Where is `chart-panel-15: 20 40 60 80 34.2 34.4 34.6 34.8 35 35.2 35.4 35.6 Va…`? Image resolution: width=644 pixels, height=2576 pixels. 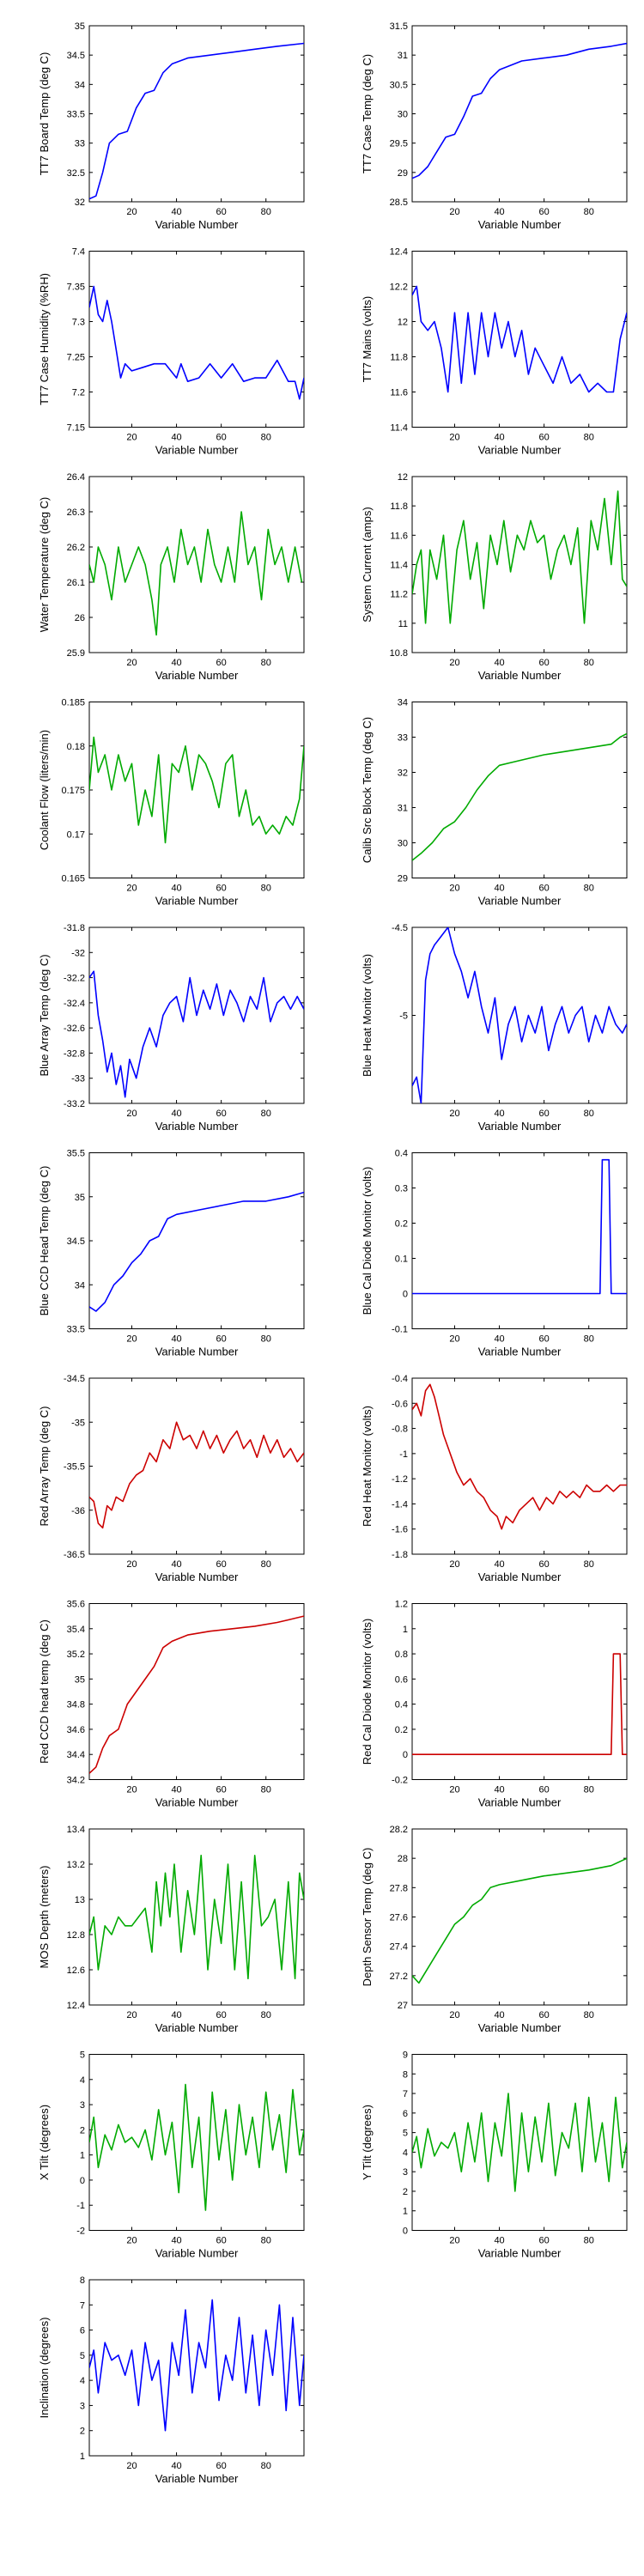
chart-panel-15: 20 40 60 80 34.2 34.4 34.6 34.8 35 35.2 35.4 35.6 Va… is located at coordinates (171, 1704).